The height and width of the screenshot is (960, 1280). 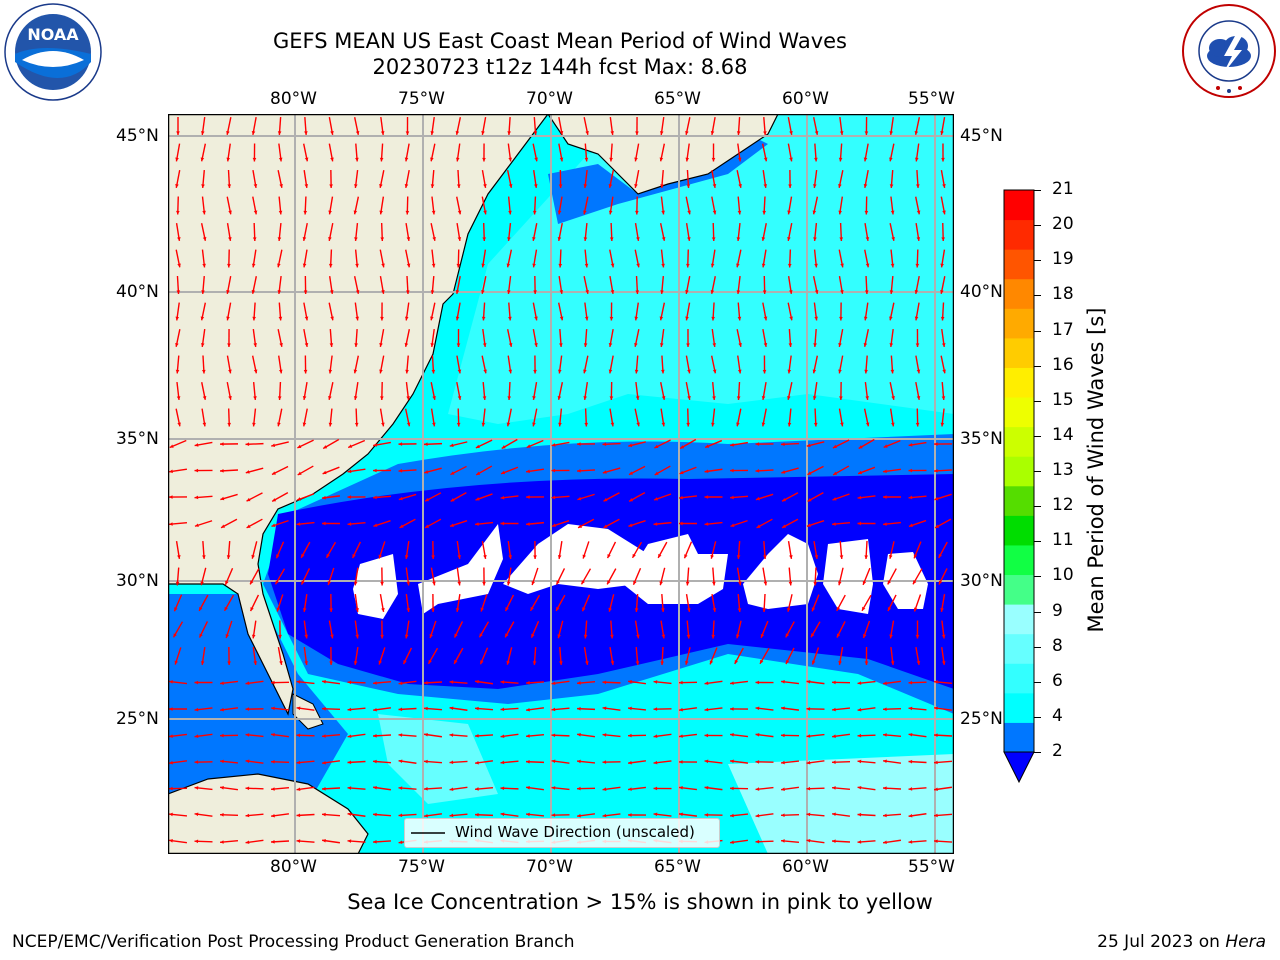 I want to click on legend-label: Wind Wave Direction (unscaled), so click(x=575, y=832).